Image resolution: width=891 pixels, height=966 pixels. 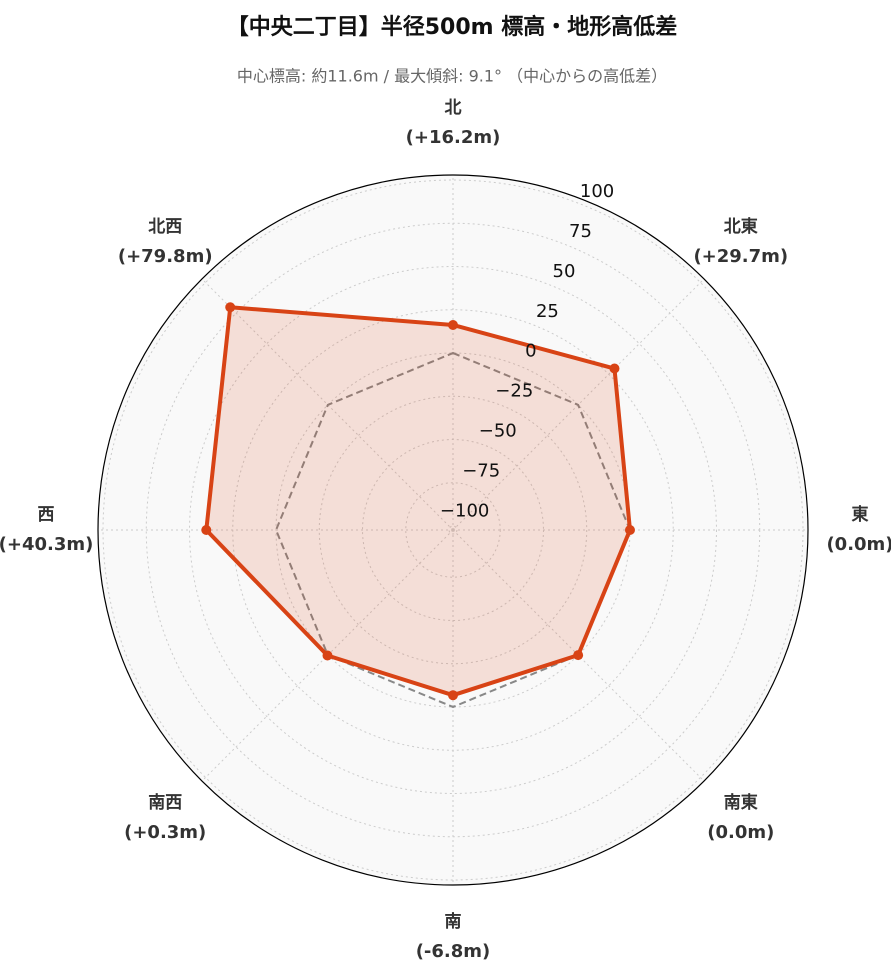 I want to click on category-label: 北西, so click(x=165, y=227).